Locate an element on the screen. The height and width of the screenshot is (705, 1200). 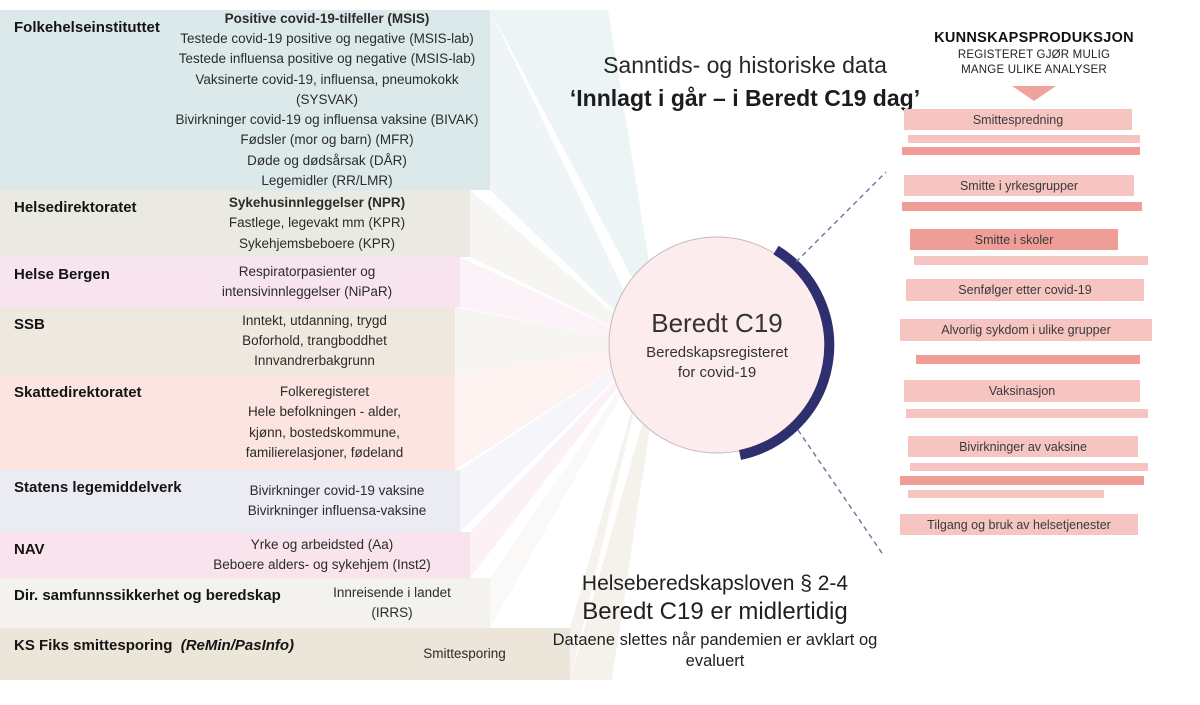
knowledge-heading: KUNNSKAPSPRODUKSJON is located at coordinates (1034, 38).